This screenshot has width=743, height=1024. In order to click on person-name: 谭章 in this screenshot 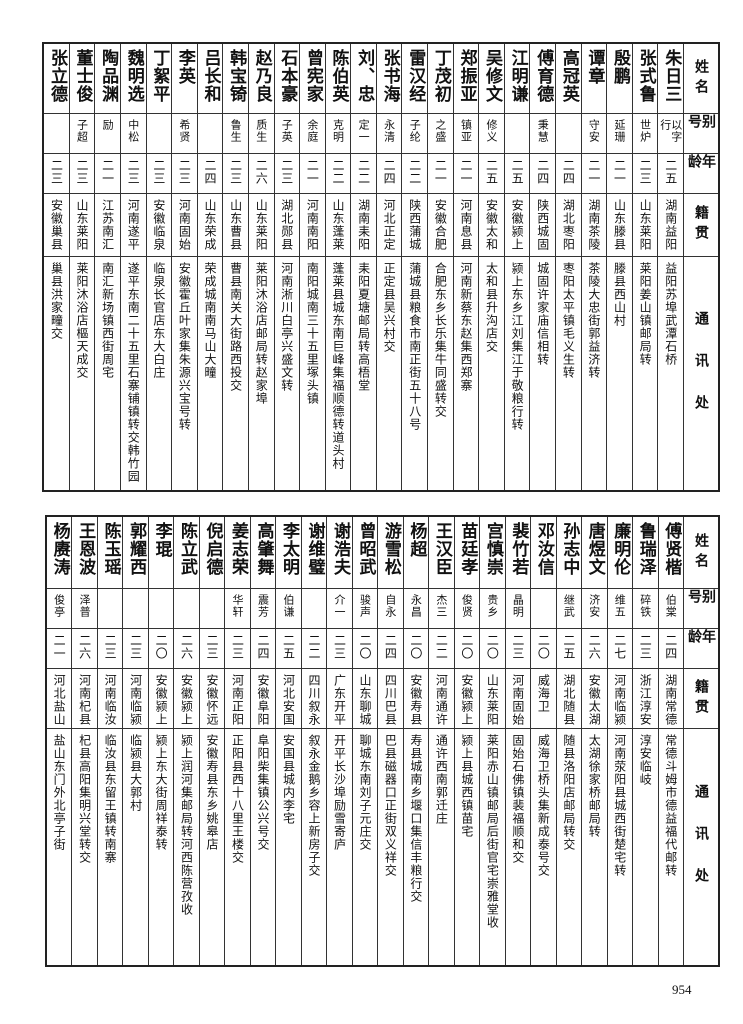, I will do `click(594, 67)`.